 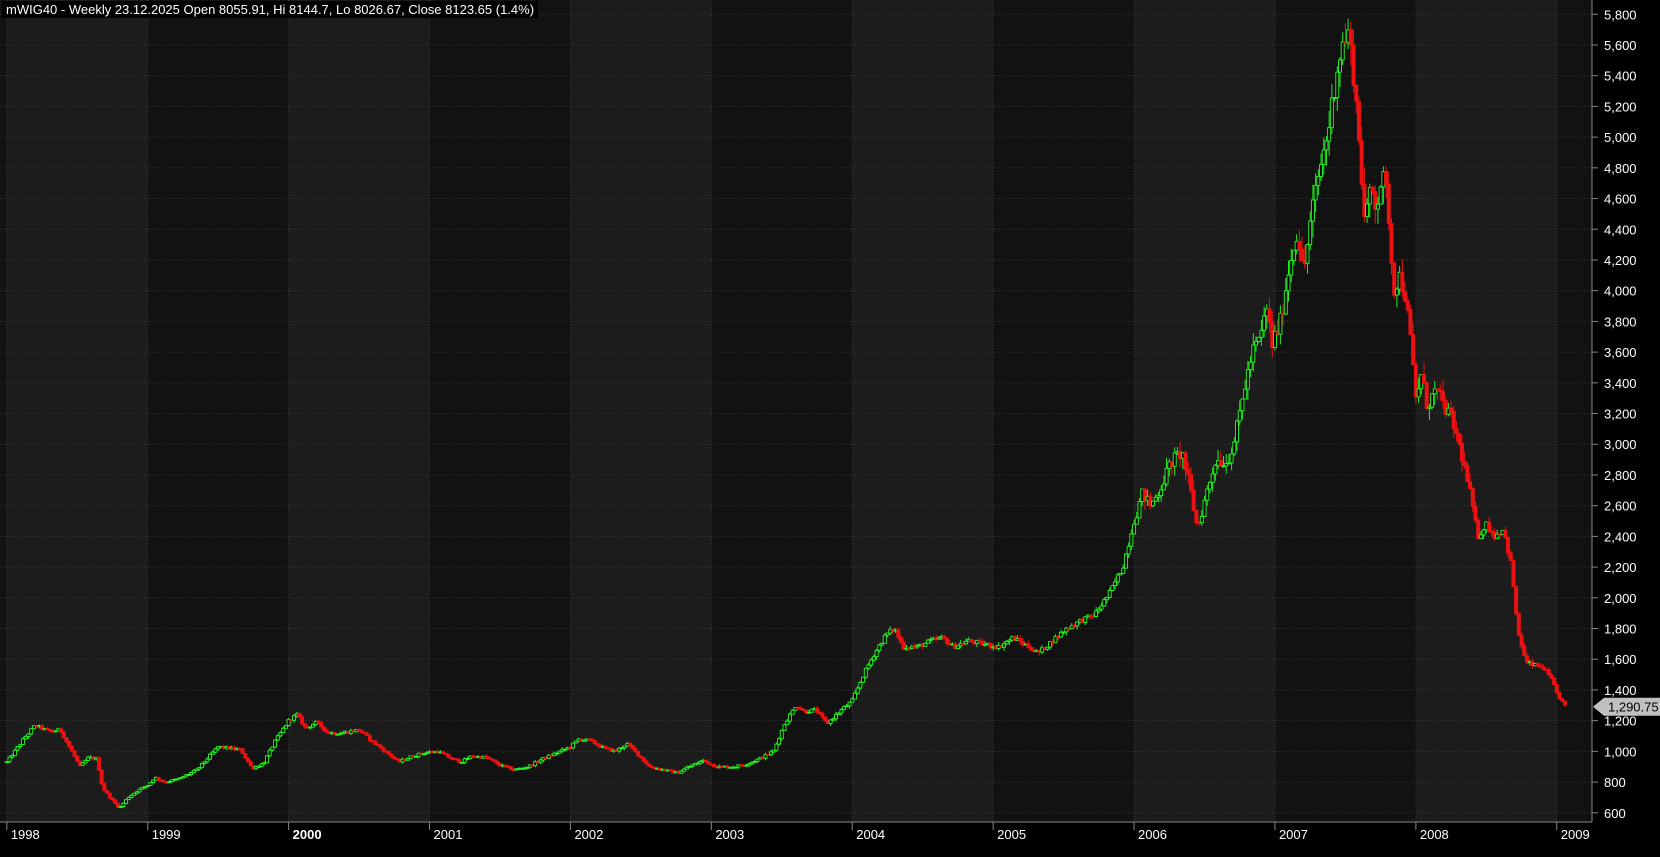 What do you see at coordinates (1620, 321) in the screenshot?
I see `y-tick-label: 3,800` at bounding box center [1620, 321].